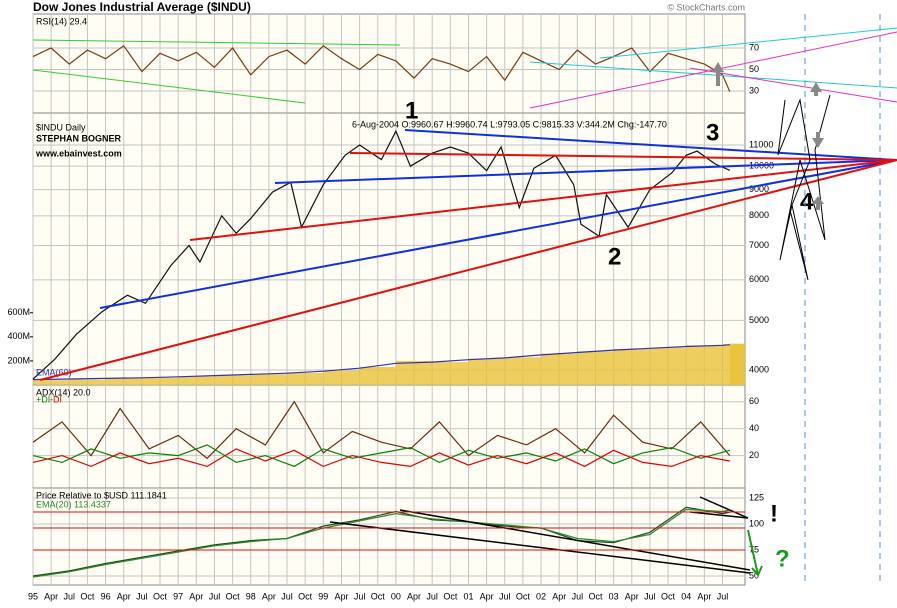 This screenshot has height=608, width=897. Describe the element at coordinates (101, 495) in the screenshot. I see `panel-label: Price Relative to $USD 111.1841` at that location.